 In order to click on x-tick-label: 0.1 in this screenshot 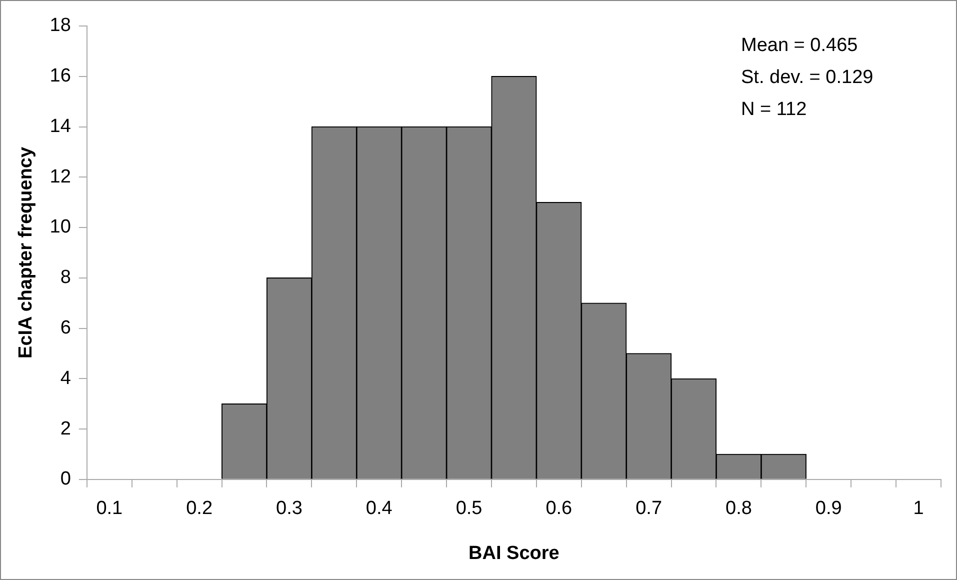, I will do `click(109, 509)`.